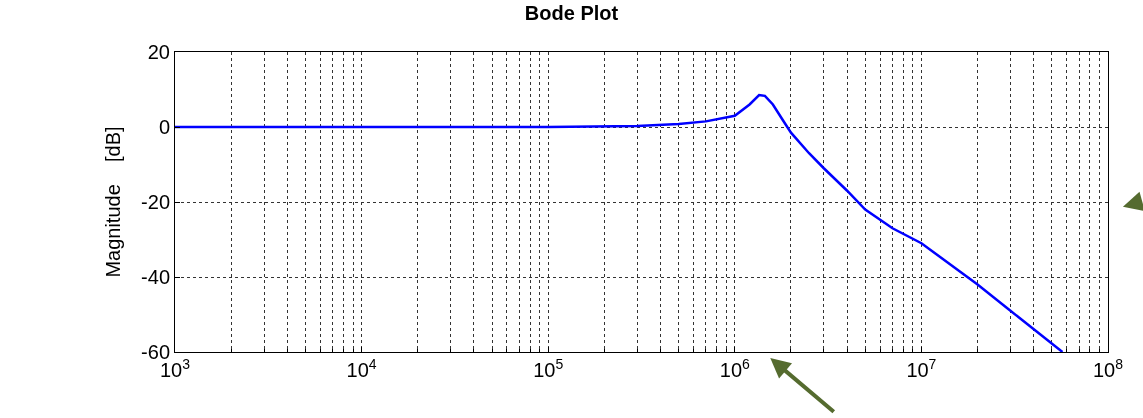  Describe the element at coordinates (158, 52) in the screenshot. I see `y-tick-label: 20` at that location.